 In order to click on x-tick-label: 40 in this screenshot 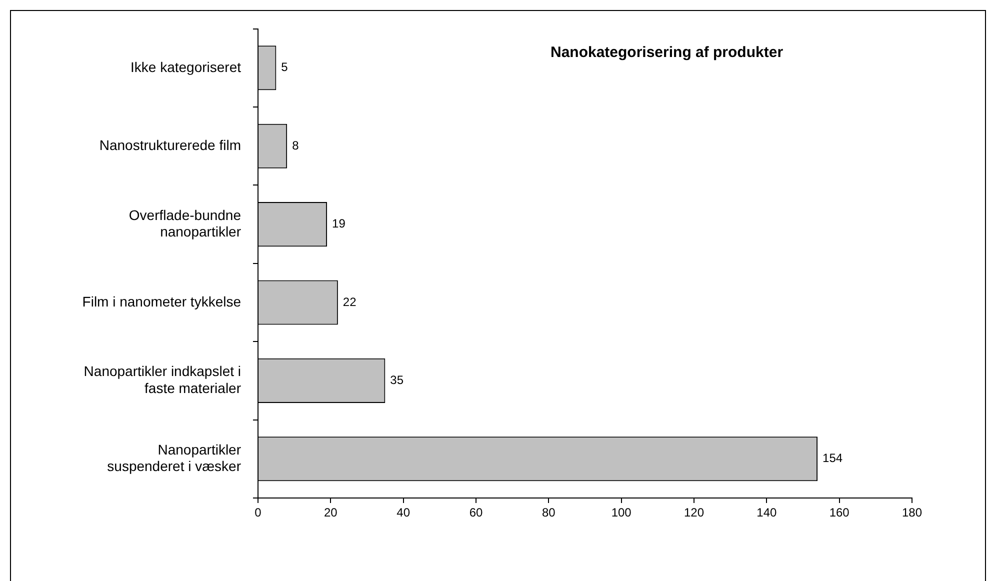, I will do `click(403, 513)`.